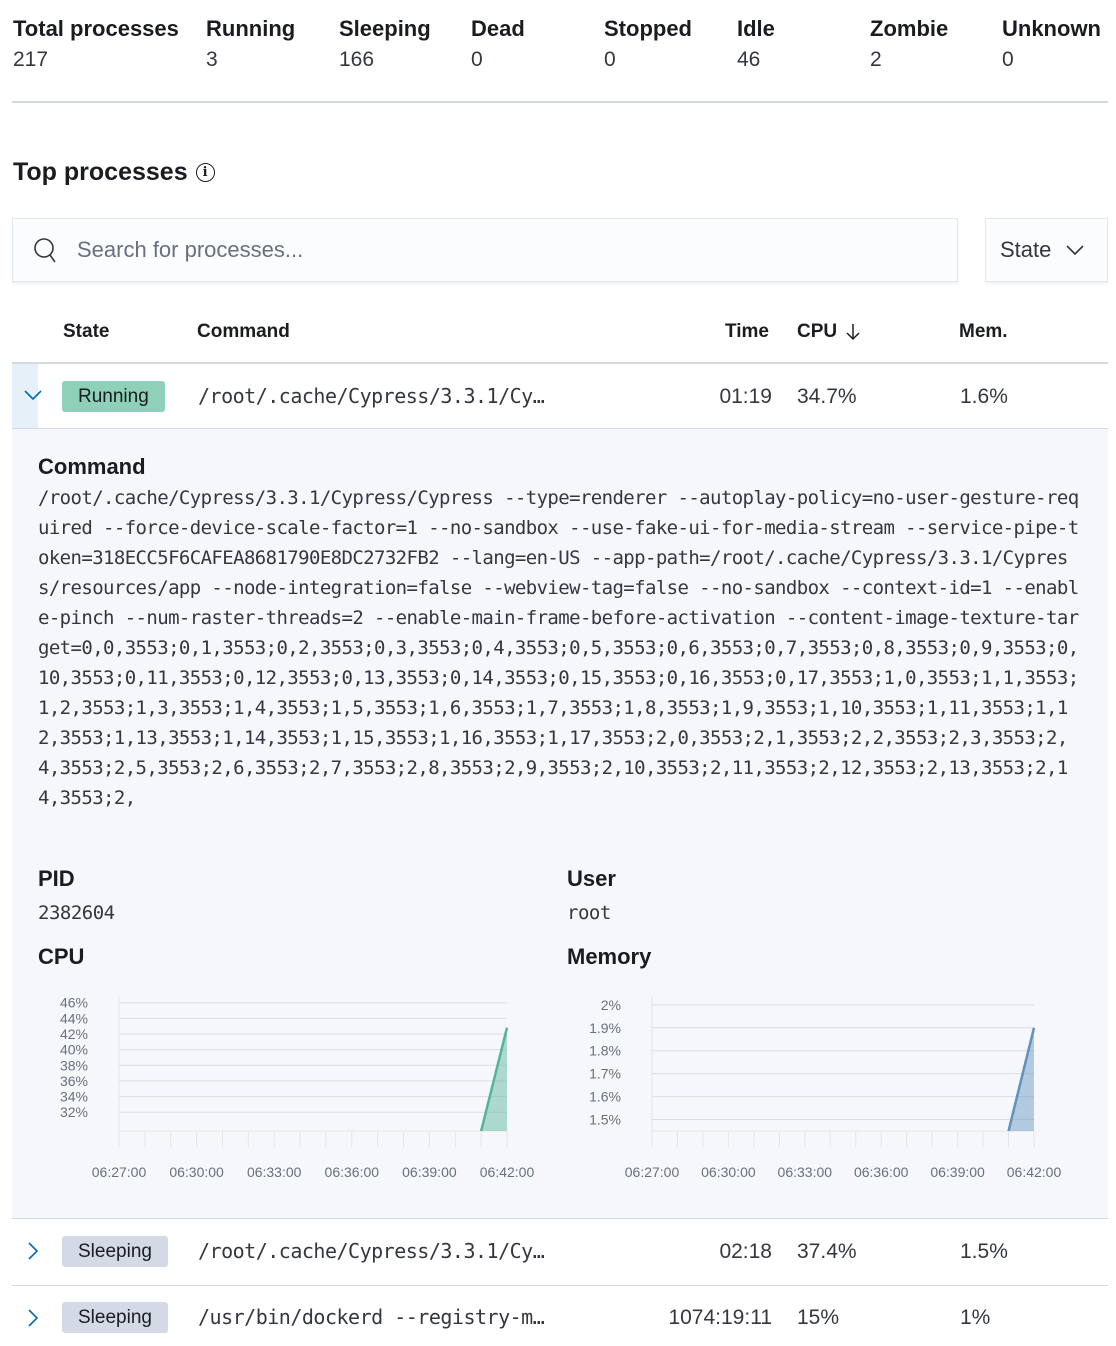 Image resolution: width=1116 pixels, height=1346 pixels. What do you see at coordinates (61, 956) in the screenshot?
I see `cpu-chart-label: CPU` at bounding box center [61, 956].